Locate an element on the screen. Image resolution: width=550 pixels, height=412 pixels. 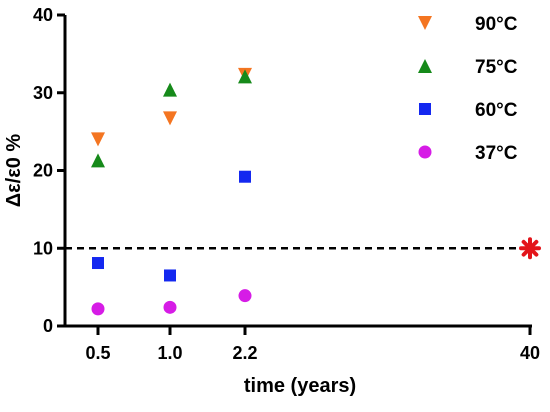
y-axis-title: Δε/ε0 % is located at coordinates (14, 171).